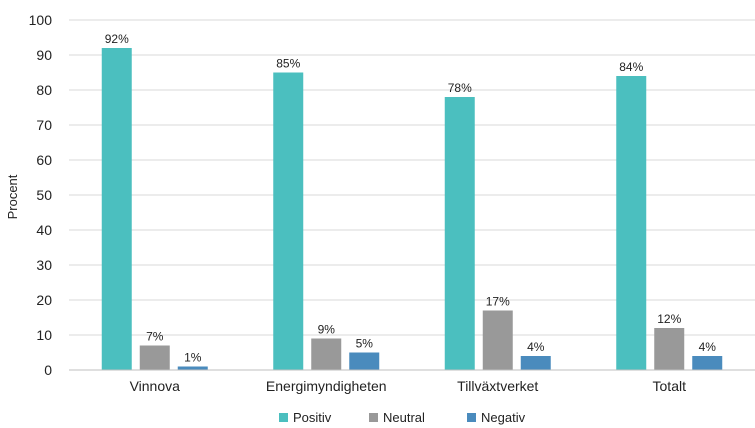 Image resolution: width=755 pixels, height=428 pixels. I want to click on legend-swatch-positiv, so click(283, 417).